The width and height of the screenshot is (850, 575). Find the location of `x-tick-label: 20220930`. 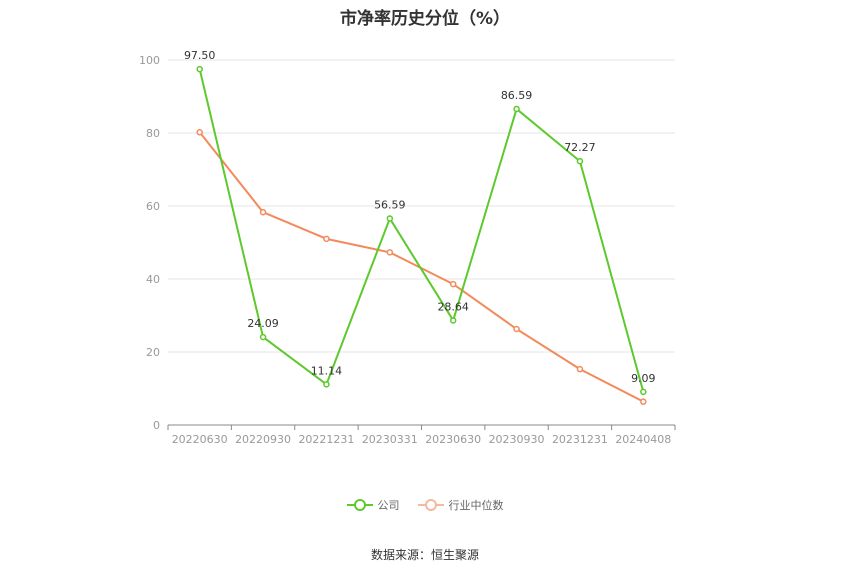

x-tick-label: 20220930 is located at coordinates (263, 439).